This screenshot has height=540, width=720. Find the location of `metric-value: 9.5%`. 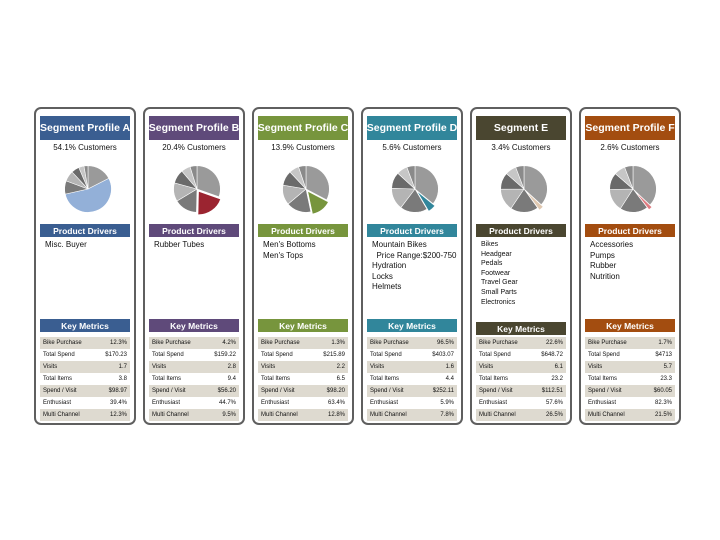

metric-value: 9.5% is located at coordinates (229, 415).